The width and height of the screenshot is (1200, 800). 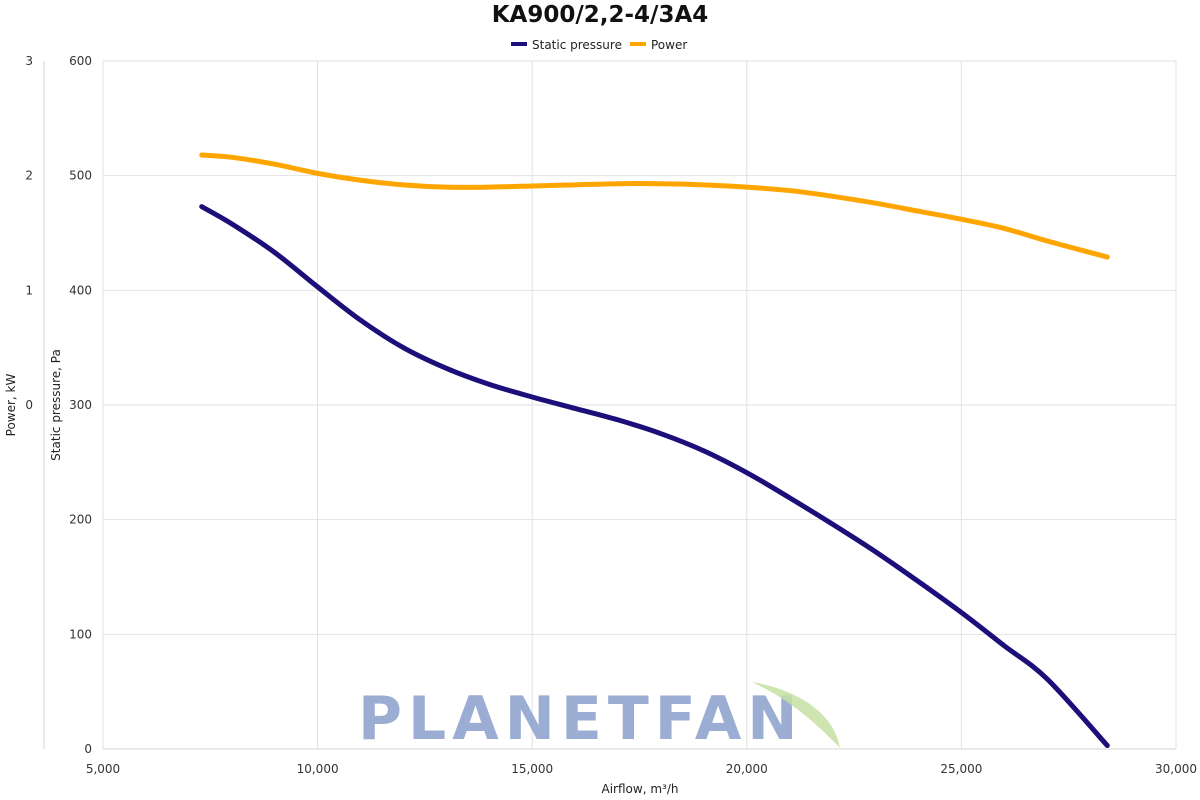 What do you see at coordinates (640, 789) in the screenshot?
I see `x-axis-label: Airflow, m³/h` at bounding box center [640, 789].